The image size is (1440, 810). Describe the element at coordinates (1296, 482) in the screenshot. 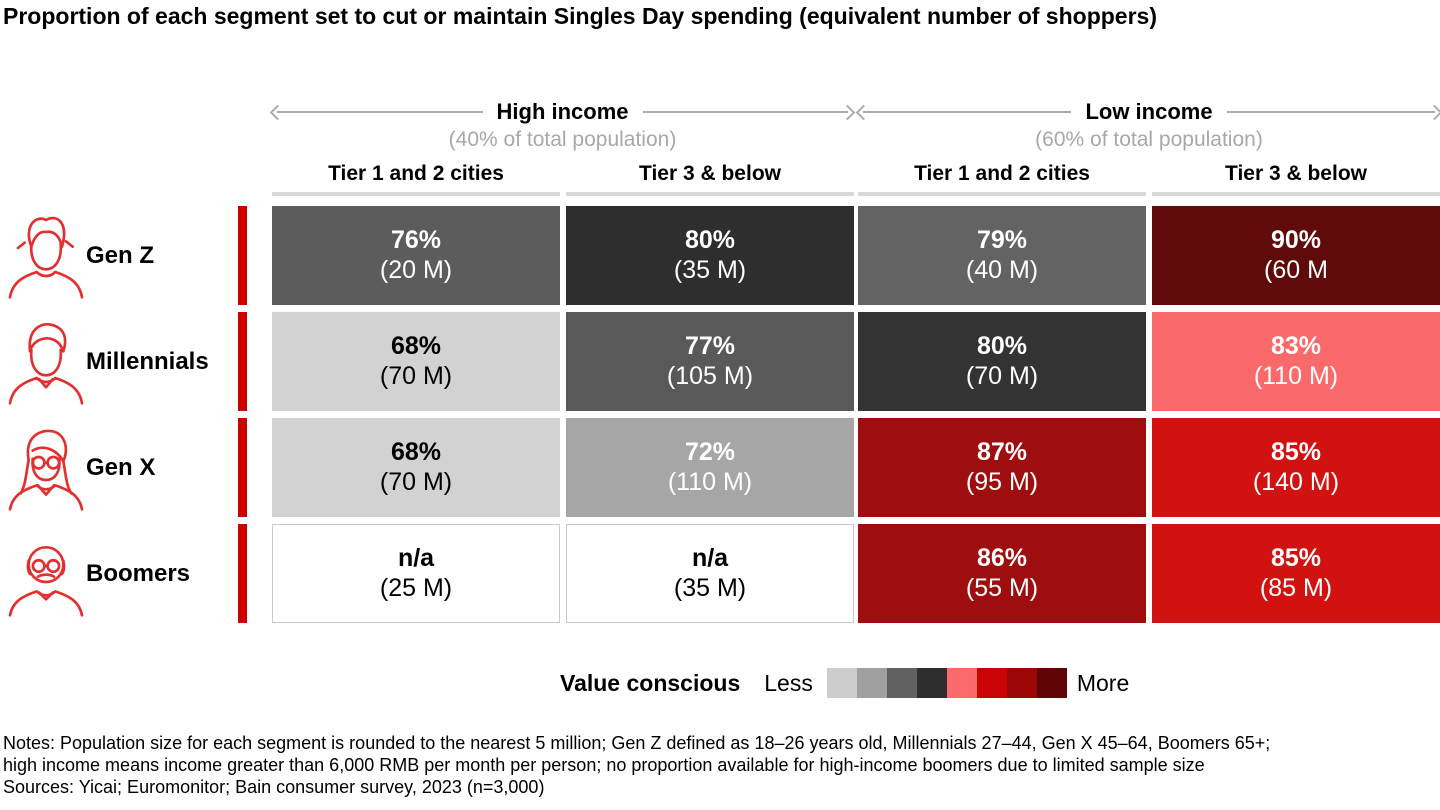

I see `cell-population: (140 M)` at that location.